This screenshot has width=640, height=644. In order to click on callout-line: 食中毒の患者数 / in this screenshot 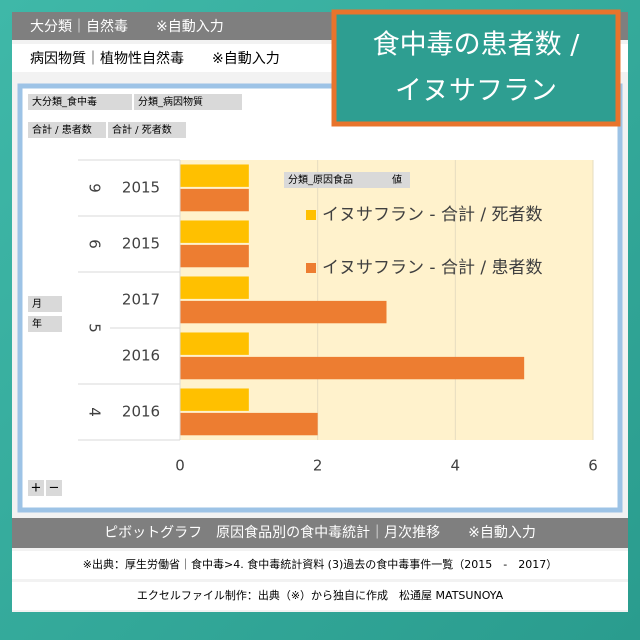, I will do `click(477, 45)`.